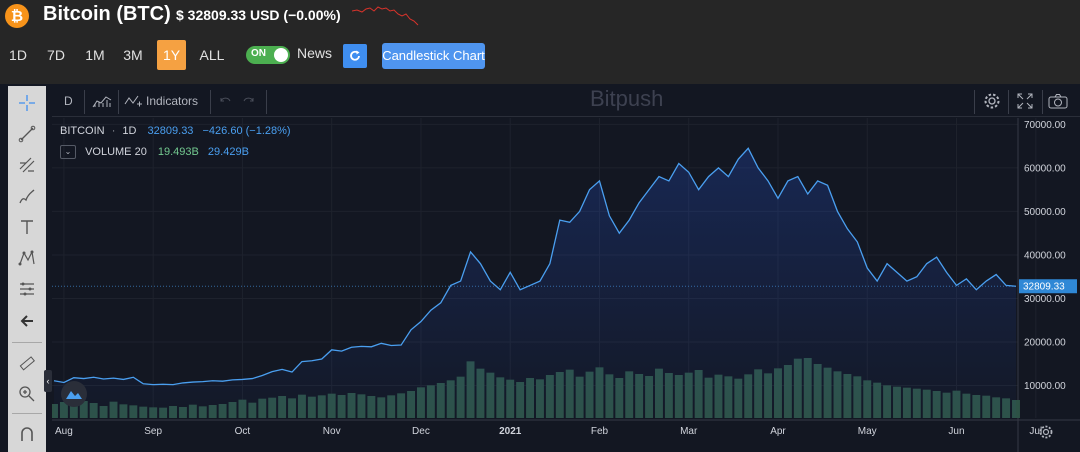  Describe the element at coordinates (172, 101) in the screenshot. I see `indicators-label: Indicators` at that location.